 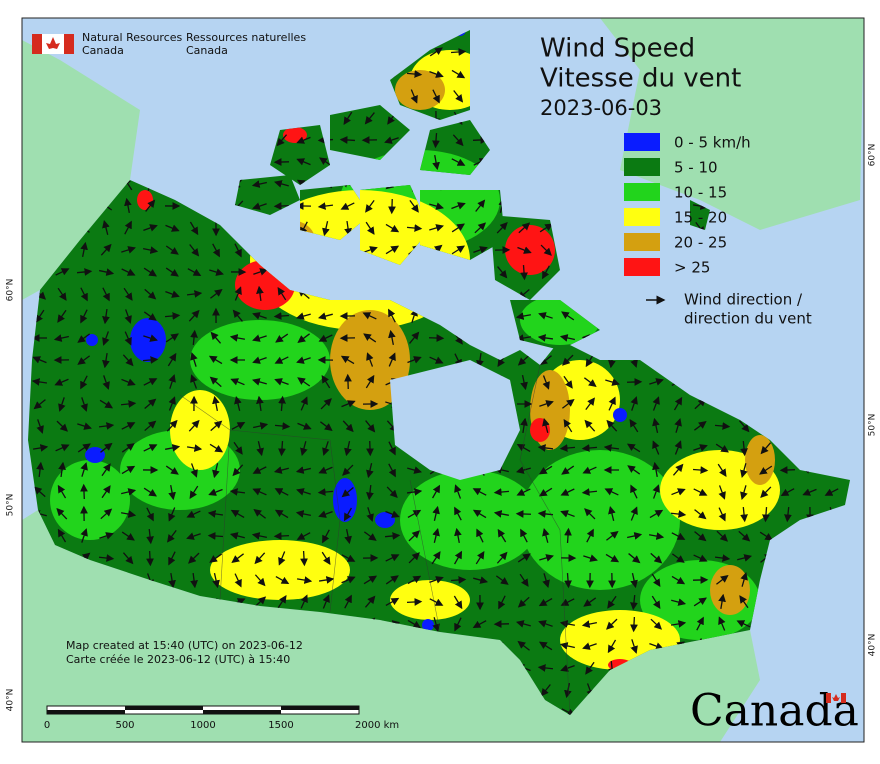 I want to click on scale-label: 2000 km, so click(x=377, y=725).